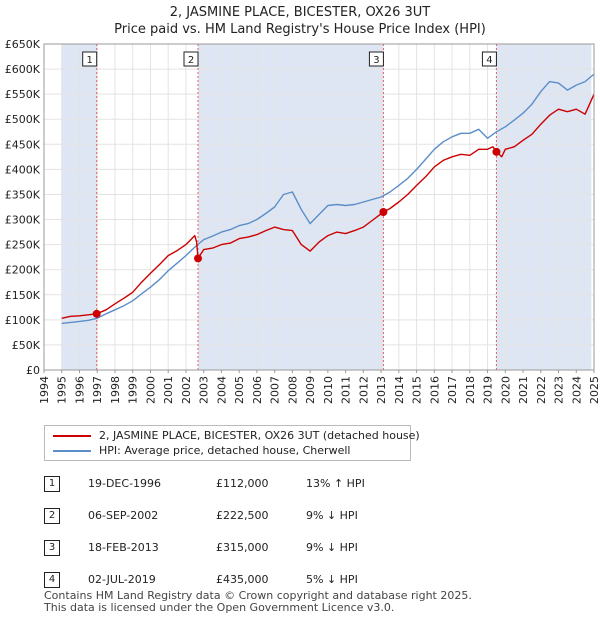  What do you see at coordinates (488, 390) in the screenshot?
I see `x-tick-label: 2019` at bounding box center [488, 390].